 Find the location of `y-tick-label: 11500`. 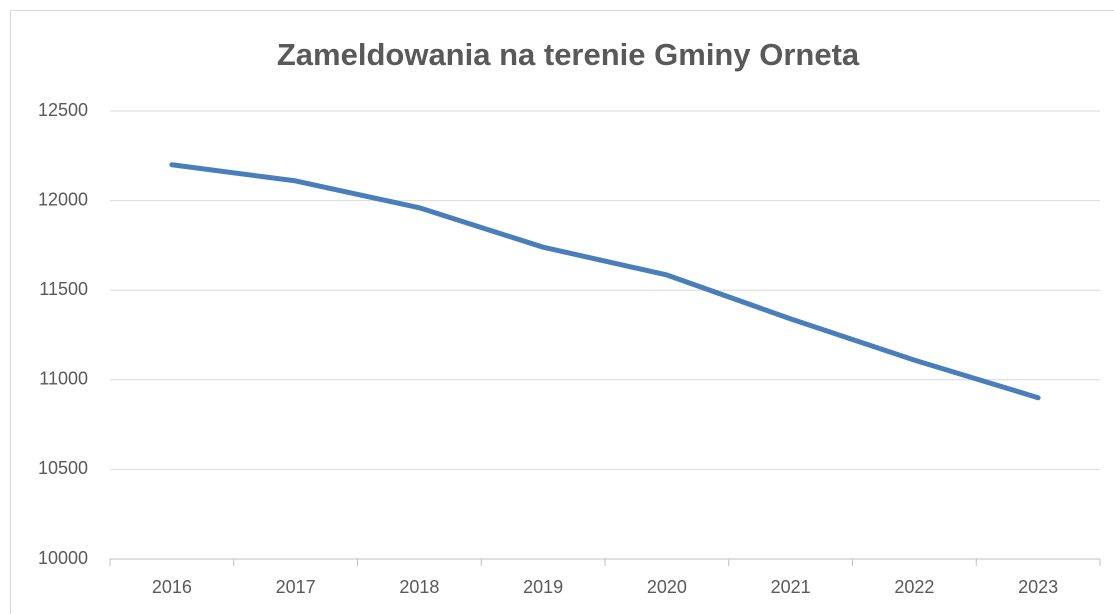

y-tick-label: 11500 is located at coordinates (63, 289).